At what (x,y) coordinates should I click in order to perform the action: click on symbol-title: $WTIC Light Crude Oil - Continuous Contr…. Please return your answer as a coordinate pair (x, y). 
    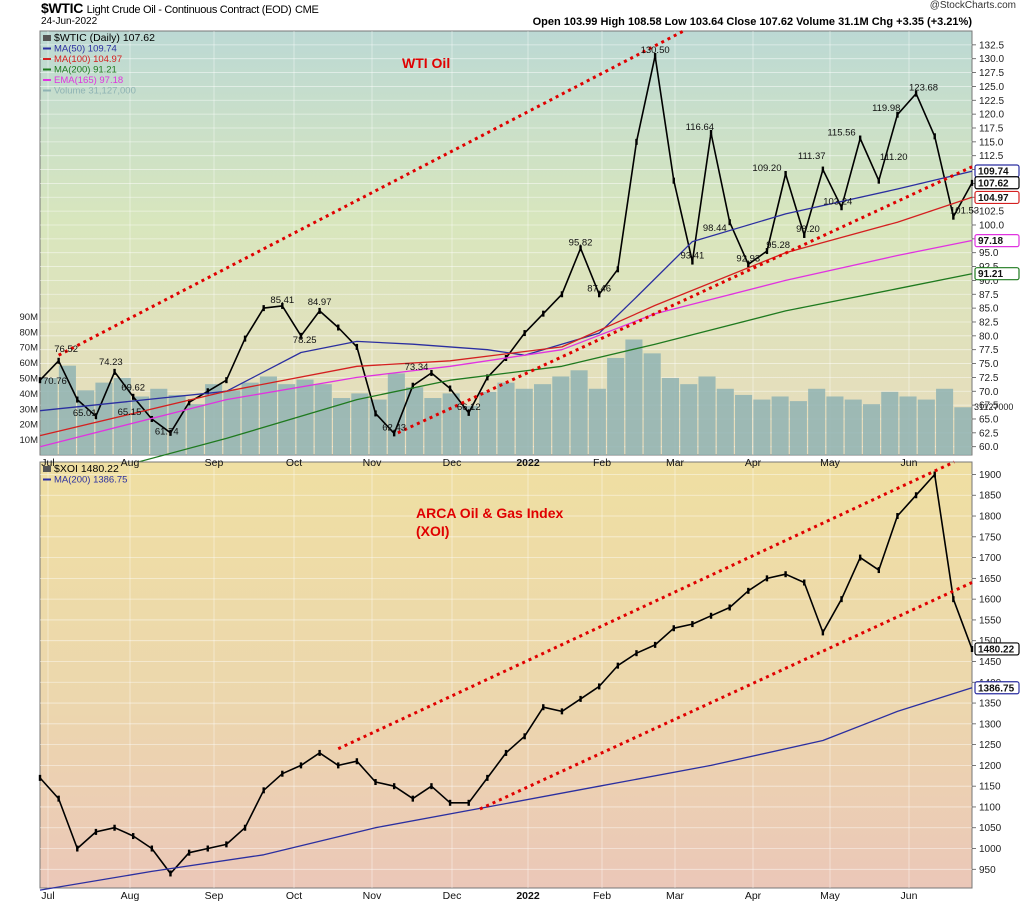
    Looking at the image, I should click on (180, 8).